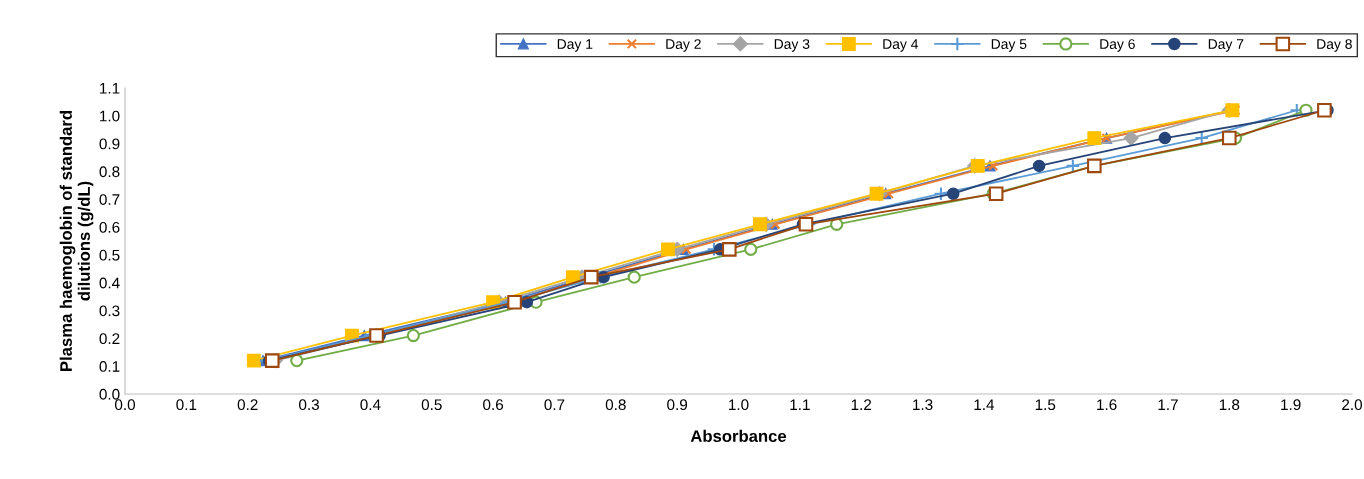 This screenshot has height=479, width=1364. Describe the element at coordinates (109, 311) in the screenshot. I see `y-tick-label: 0.3` at that location.